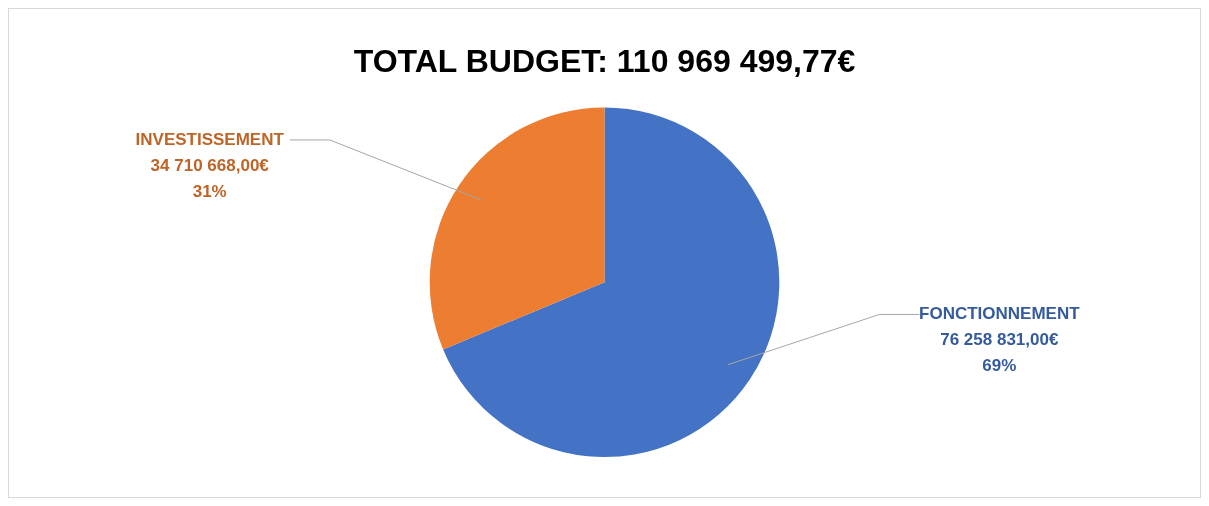 Image resolution: width=1209 pixels, height=506 pixels. What do you see at coordinates (210, 139) in the screenshot?
I see `slice-label: INVESTISSEMENT` at bounding box center [210, 139].